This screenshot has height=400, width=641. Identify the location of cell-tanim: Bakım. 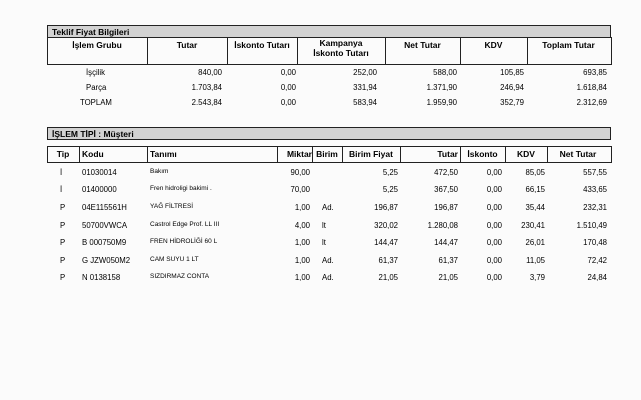
(159, 171).